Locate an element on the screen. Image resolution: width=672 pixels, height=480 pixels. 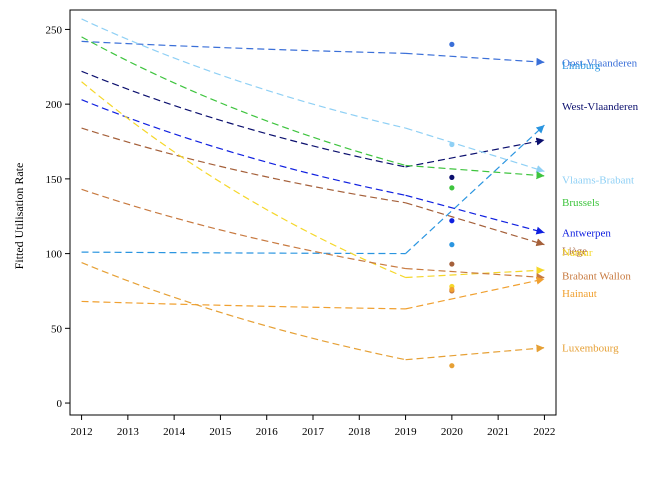
series-label: Limburg is located at coordinates (581, 66).